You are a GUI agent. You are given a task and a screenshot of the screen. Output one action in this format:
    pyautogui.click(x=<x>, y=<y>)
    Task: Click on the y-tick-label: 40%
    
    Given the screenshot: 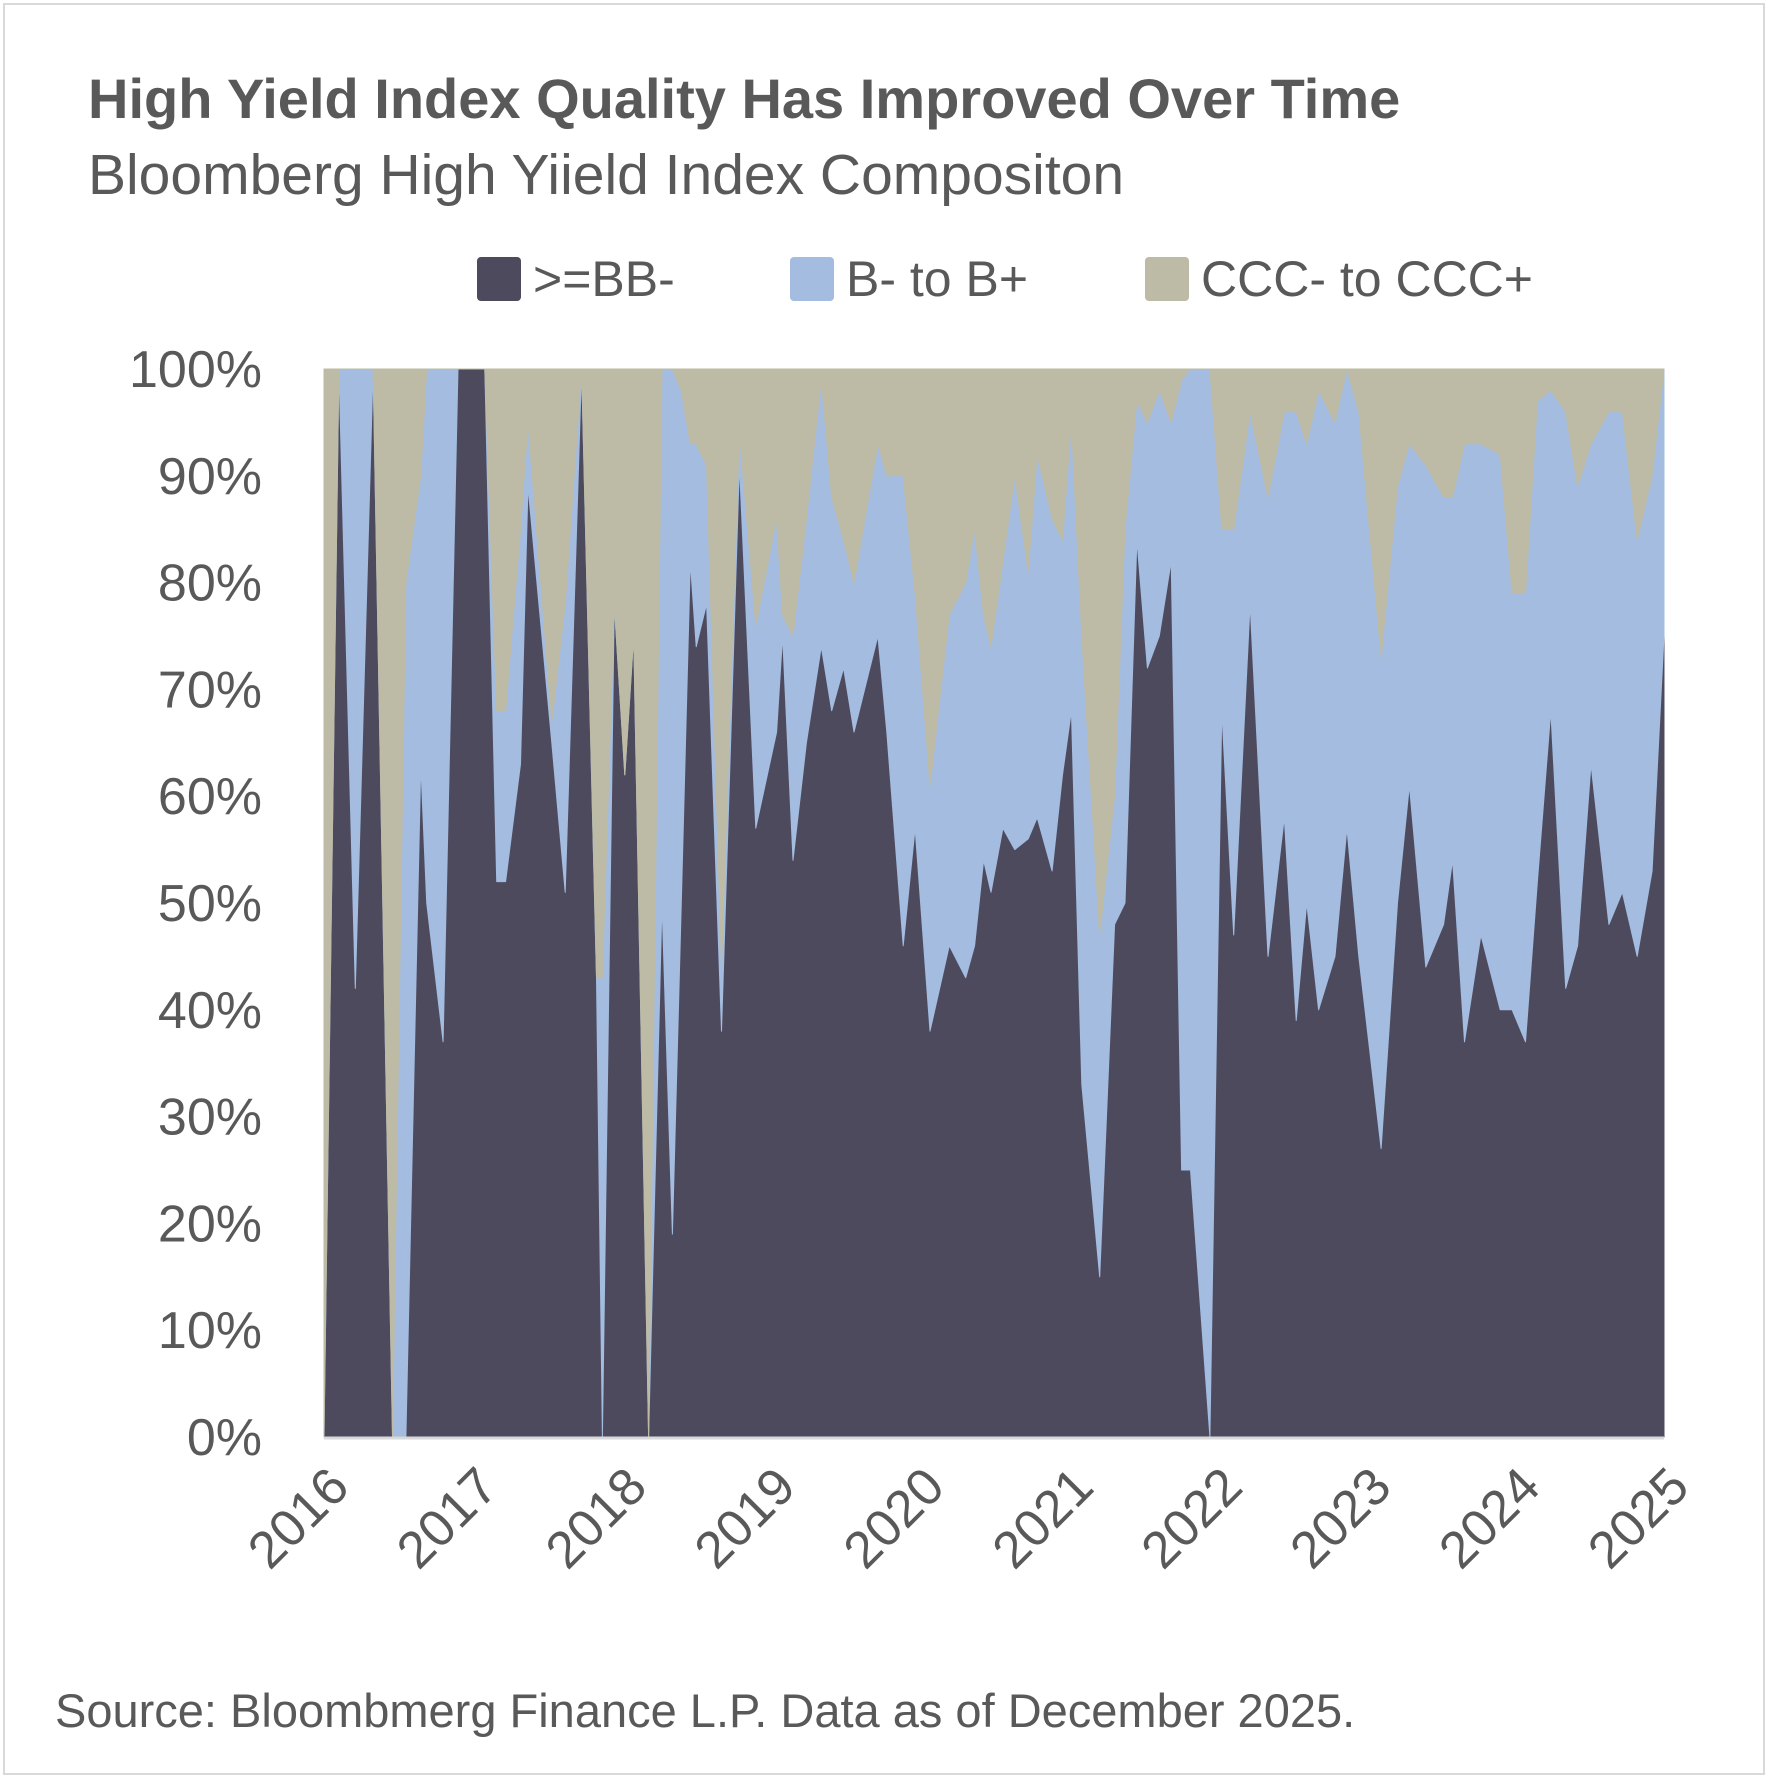 What is the action you would take?
    pyautogui.click(x=210, y=1011)
    